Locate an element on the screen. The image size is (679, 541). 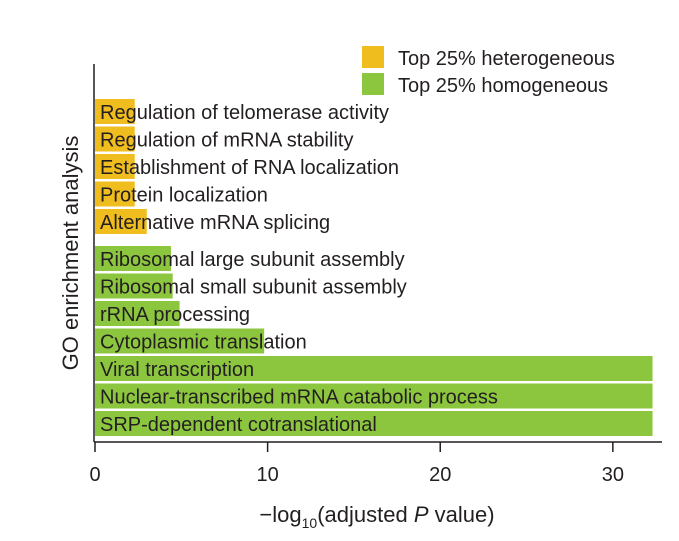
bar-regulation-of-mrna-stability is located at coordinates (115, 139).